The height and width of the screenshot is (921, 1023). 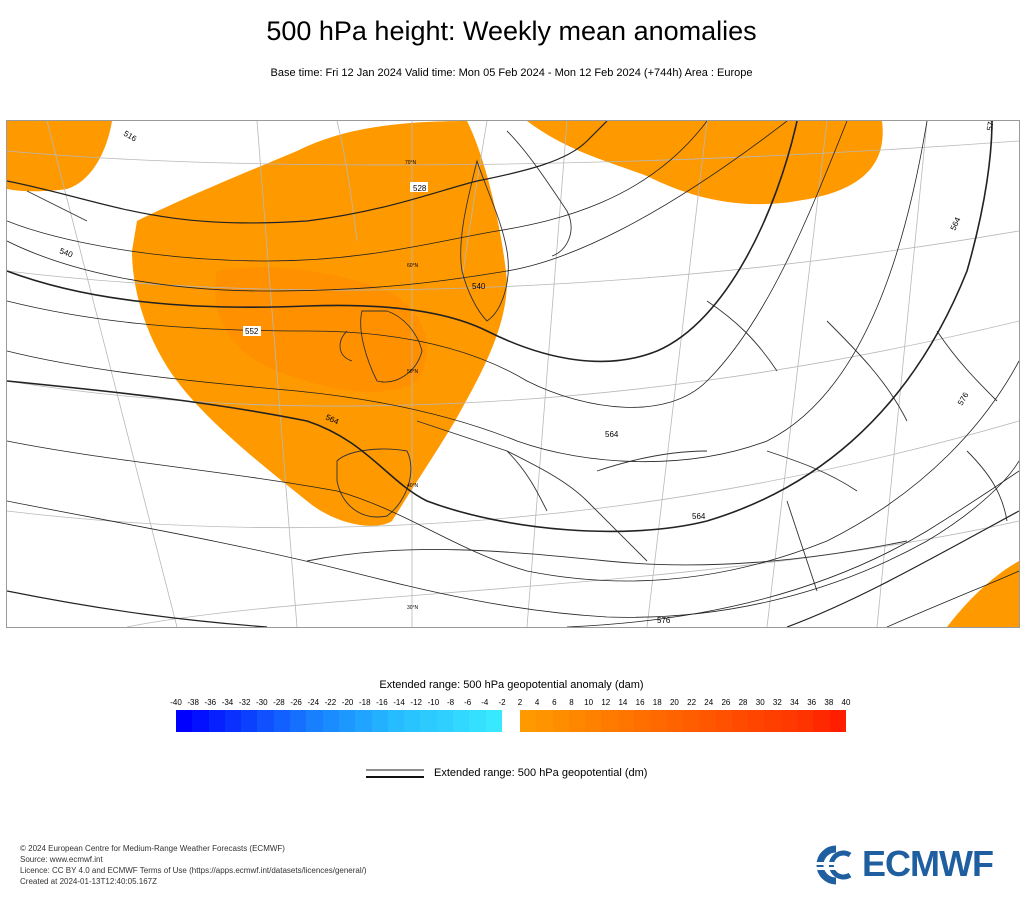 What do you see at coordinates (777, 702) in the screenshot?
I see `legend-tick-label: 32` at bounding box center [777, 702].